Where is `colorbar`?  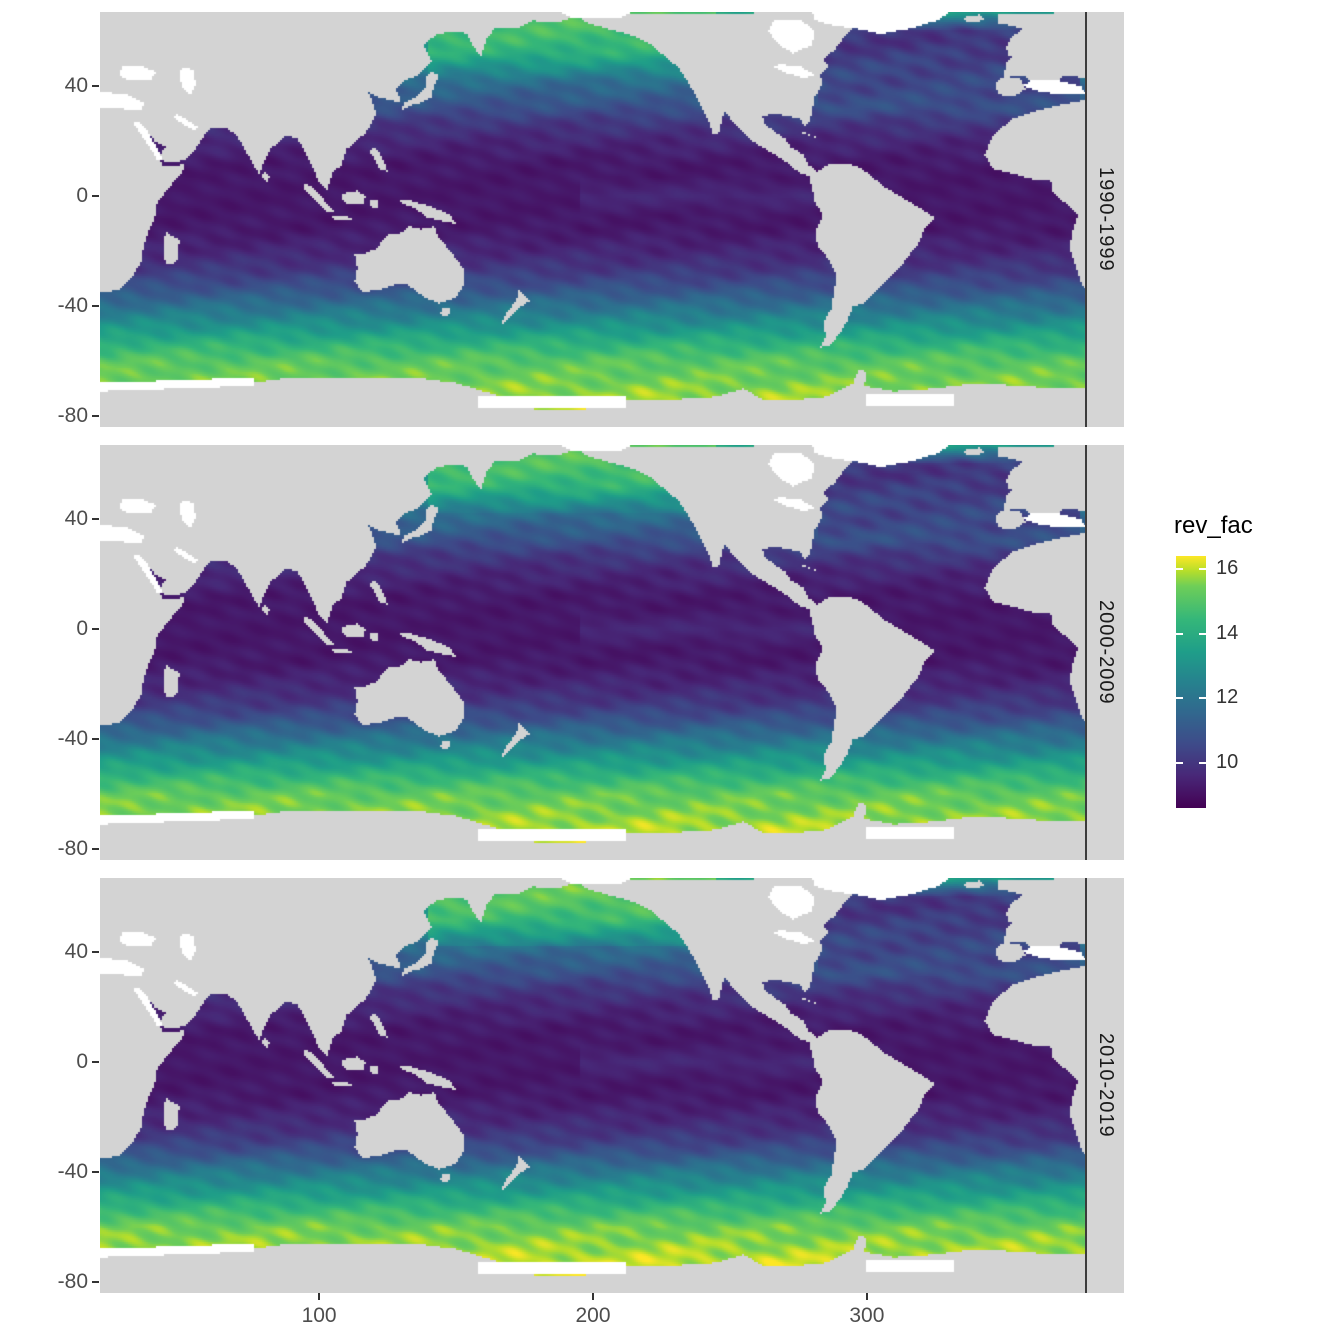 colorbar is located at coordinates (1191, 682).